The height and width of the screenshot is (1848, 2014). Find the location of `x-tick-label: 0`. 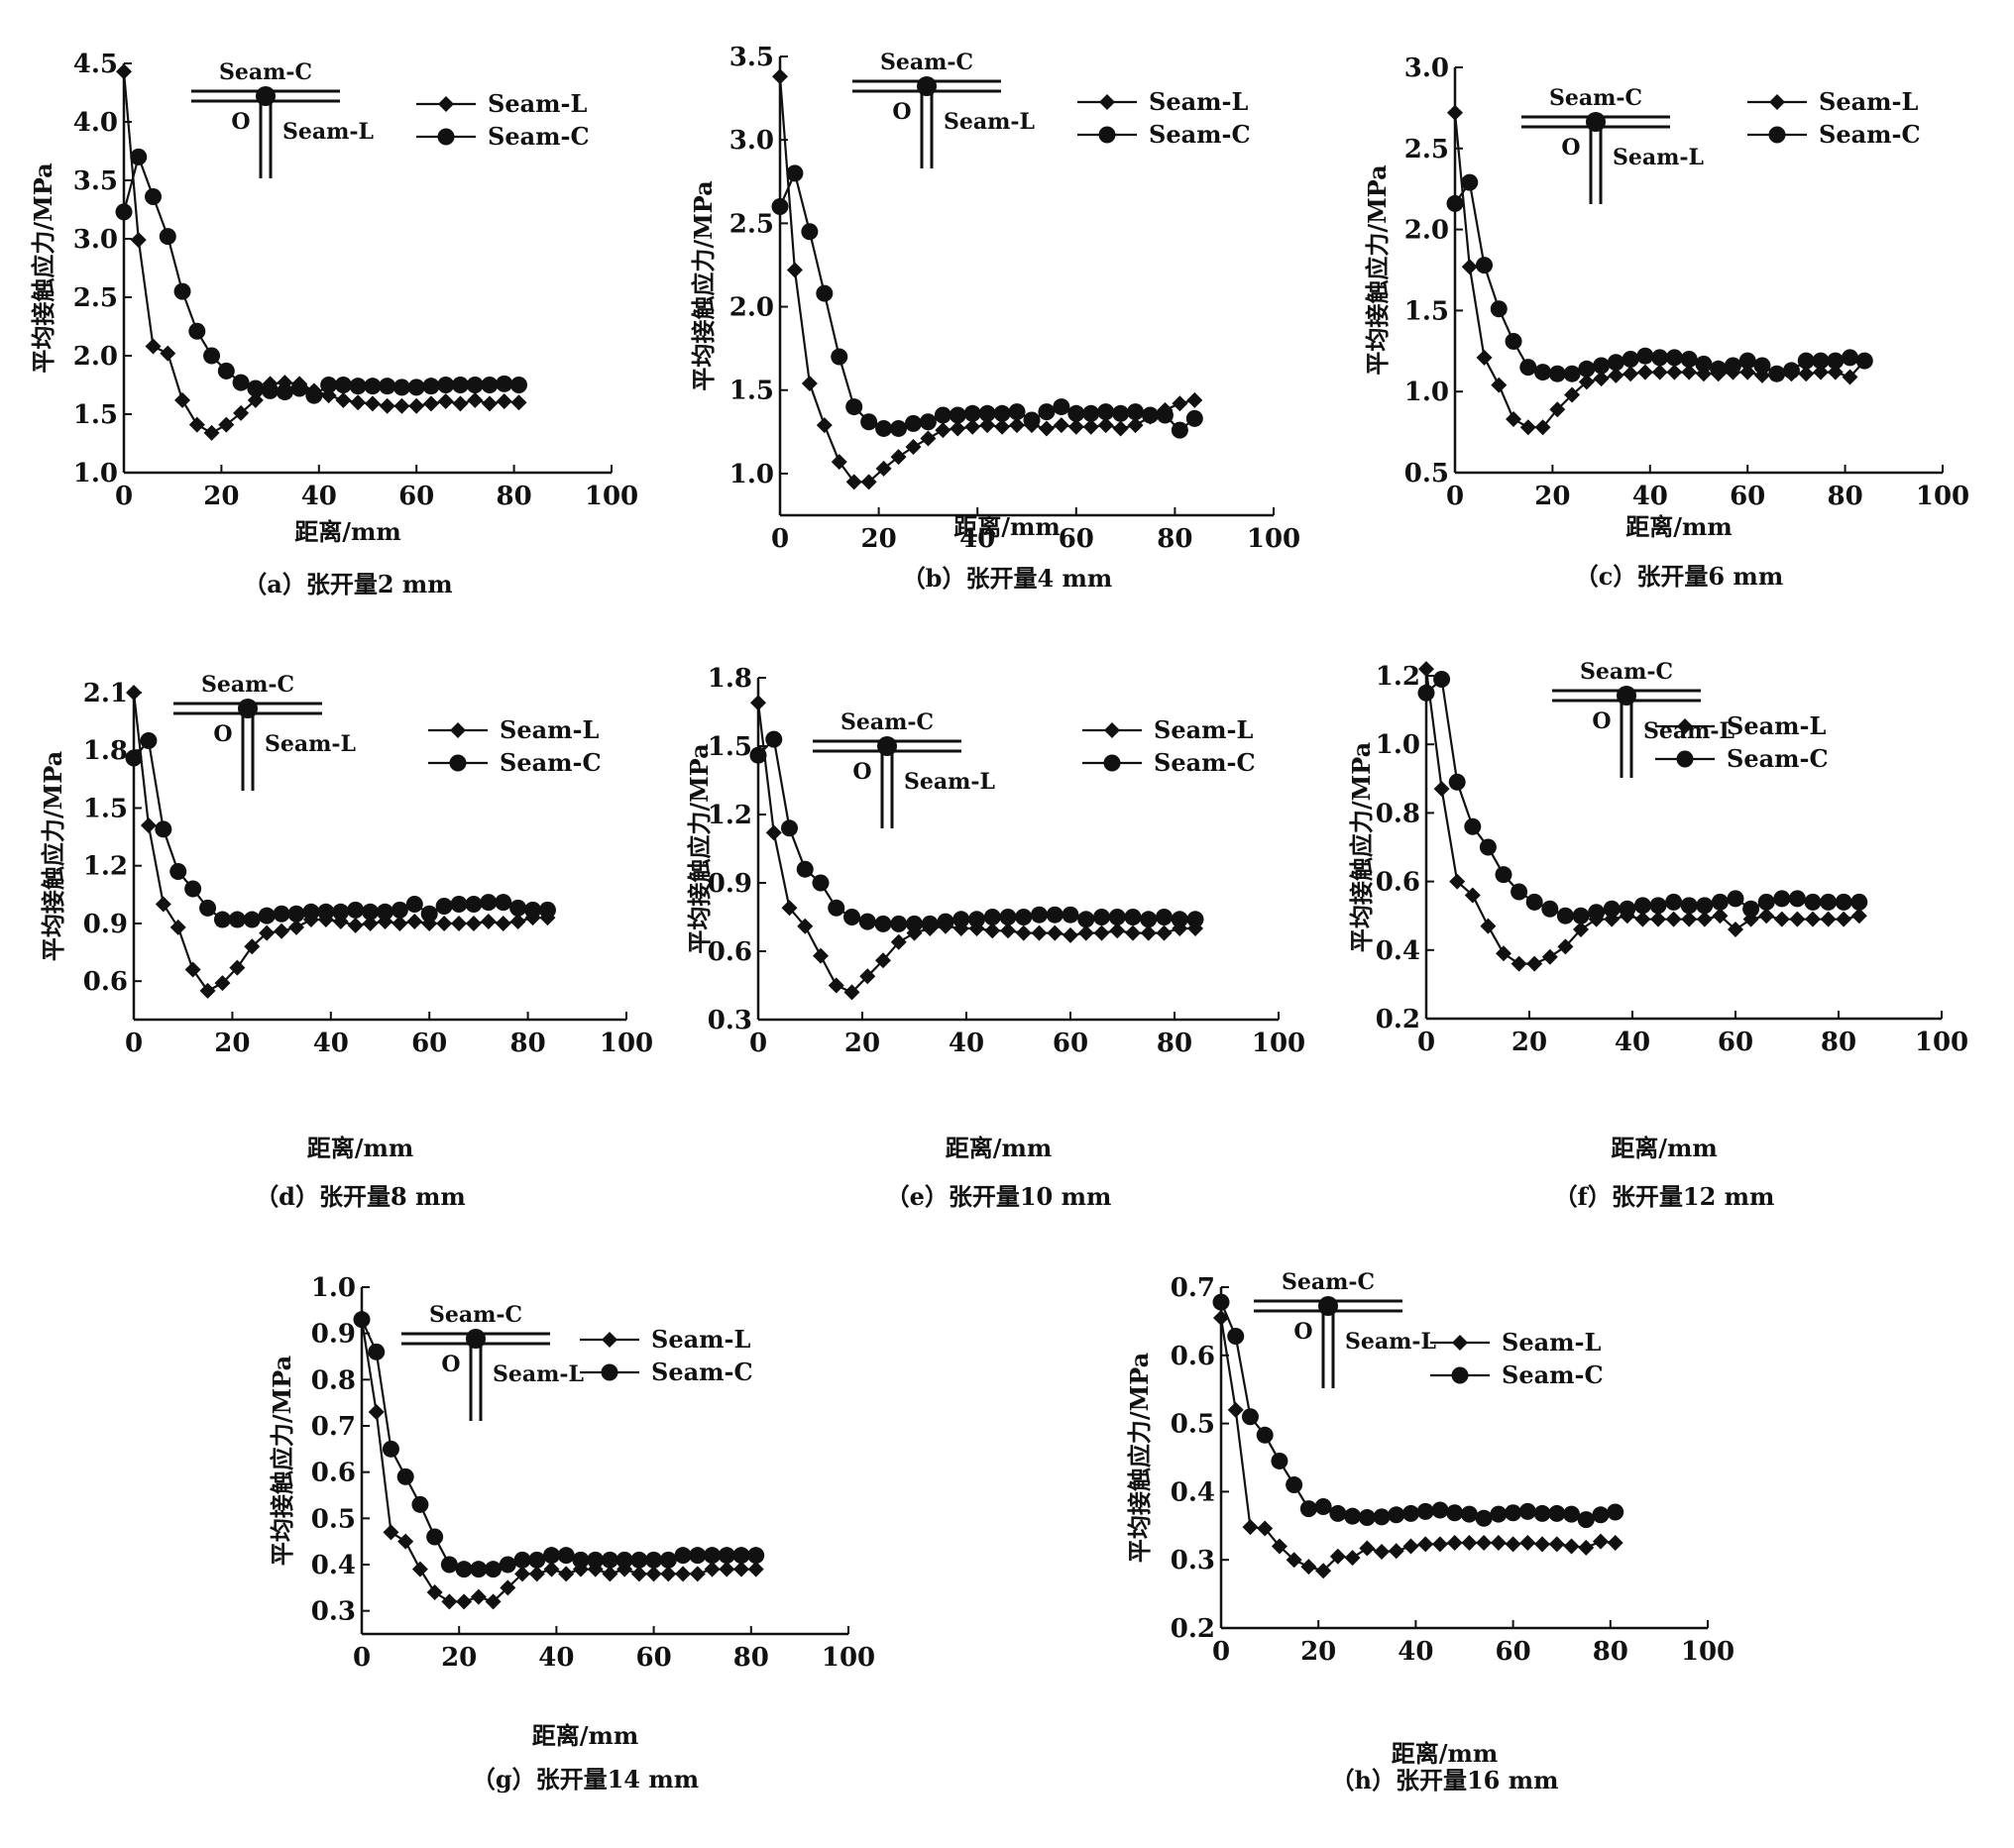

x-tick-label: 0 is located at coordinates (780, 539).